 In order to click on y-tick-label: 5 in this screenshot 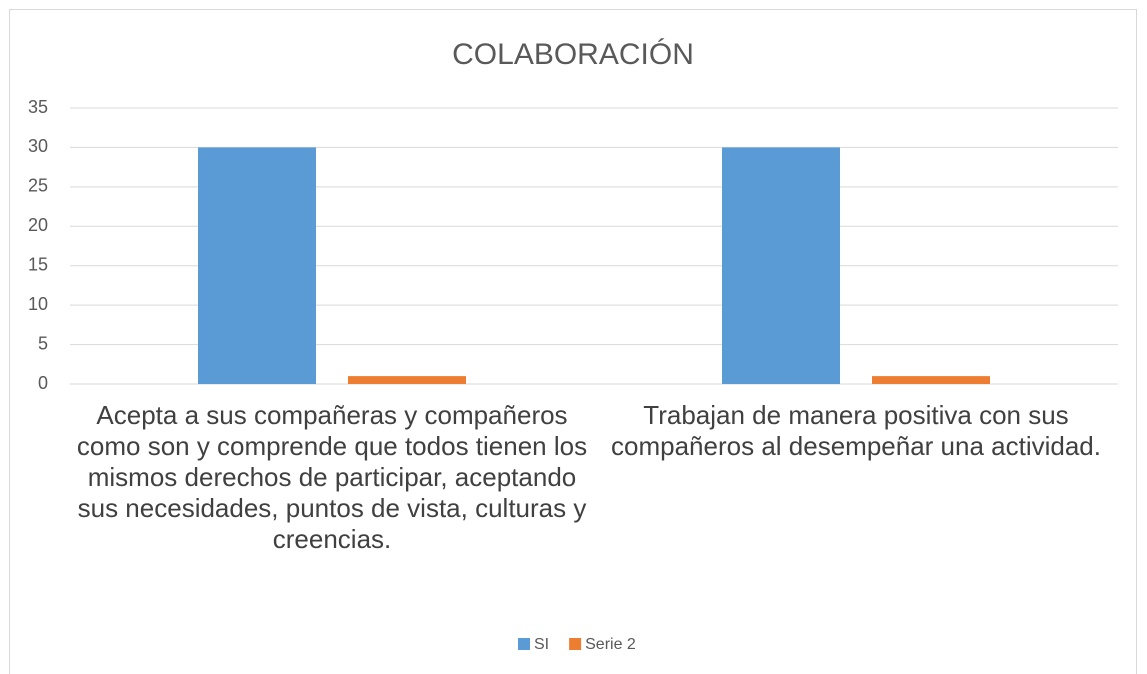, I will do `click(43, 343)`.